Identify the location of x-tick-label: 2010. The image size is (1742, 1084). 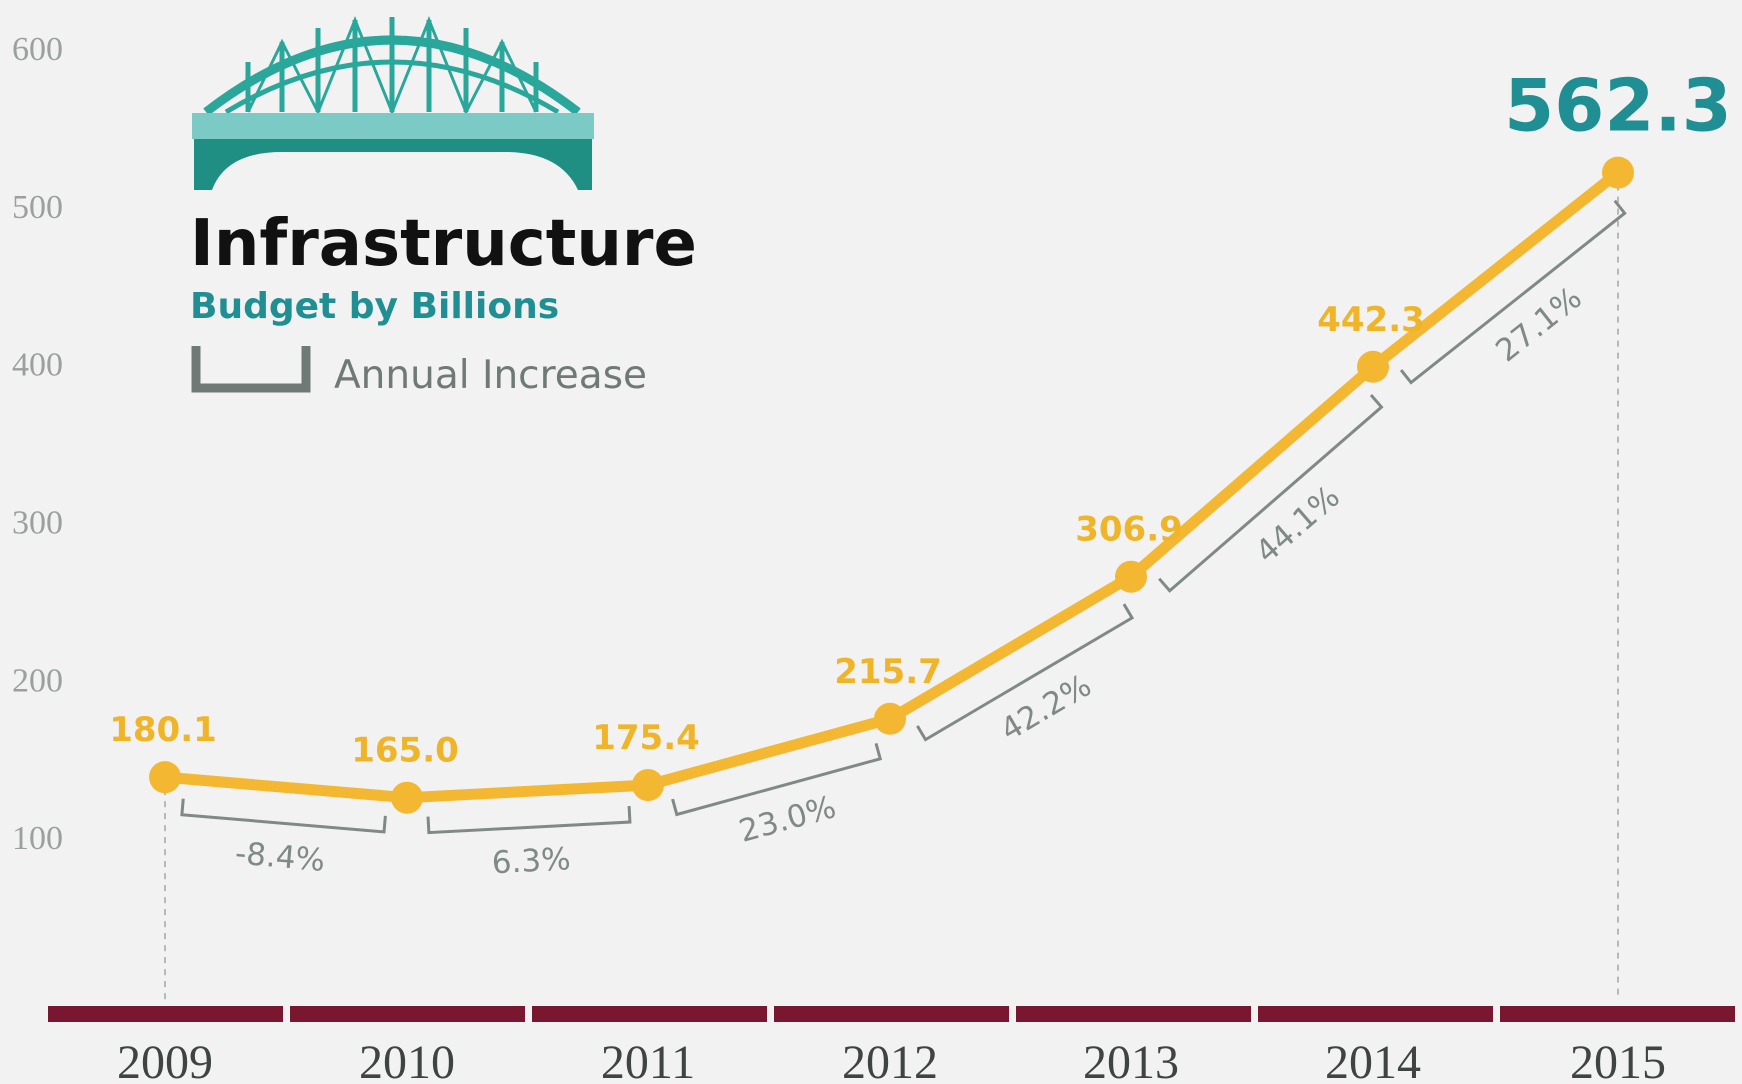
(407, 1060).